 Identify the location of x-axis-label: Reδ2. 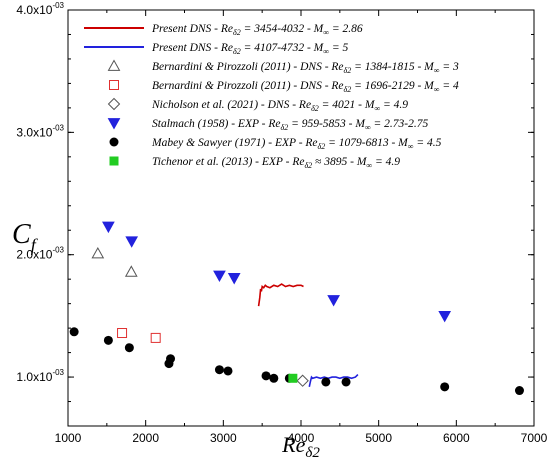
(300, 446).